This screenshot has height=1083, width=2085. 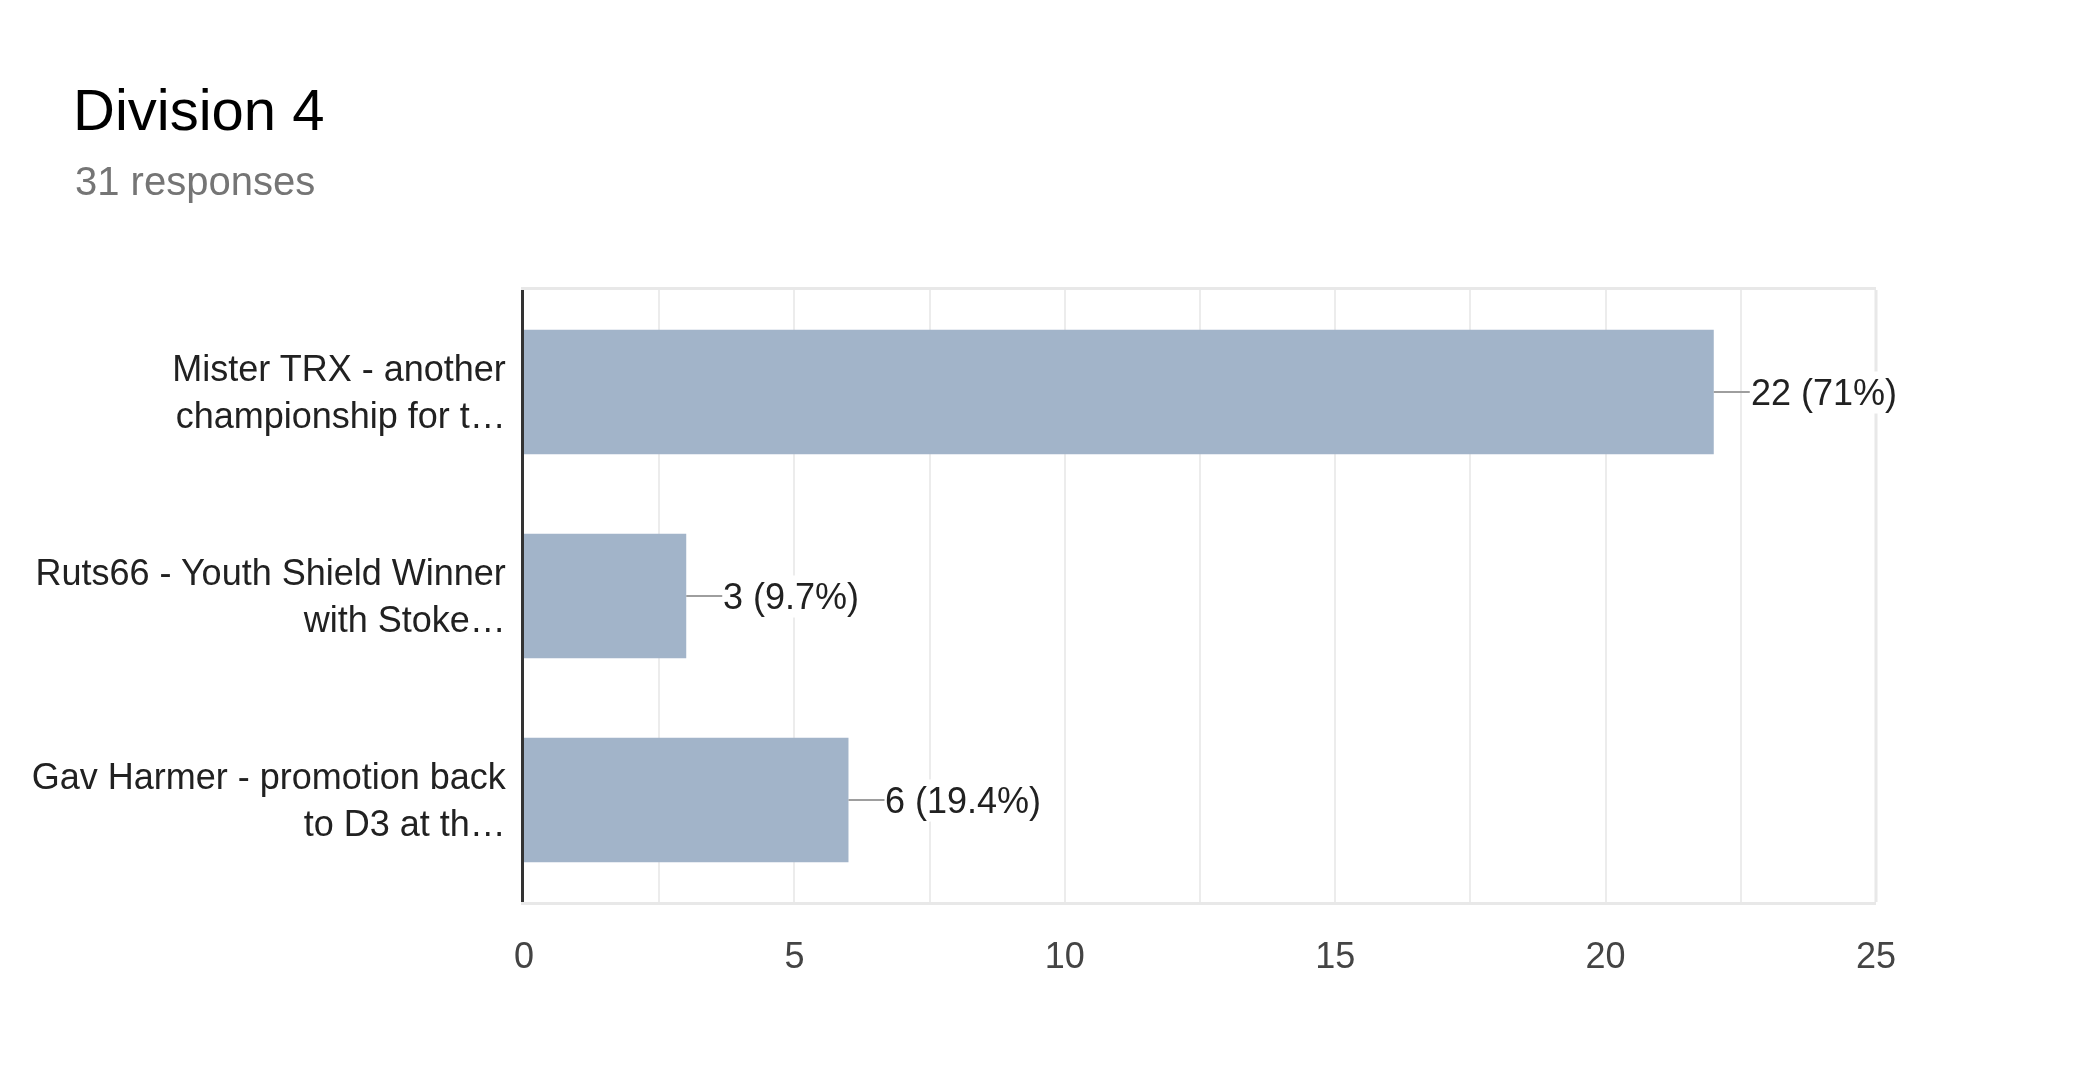 What do you see at coordinates (963, 800) in the screenshot?
I see `data-label: 6 (19.4%)` at bounding box center [963, 800].